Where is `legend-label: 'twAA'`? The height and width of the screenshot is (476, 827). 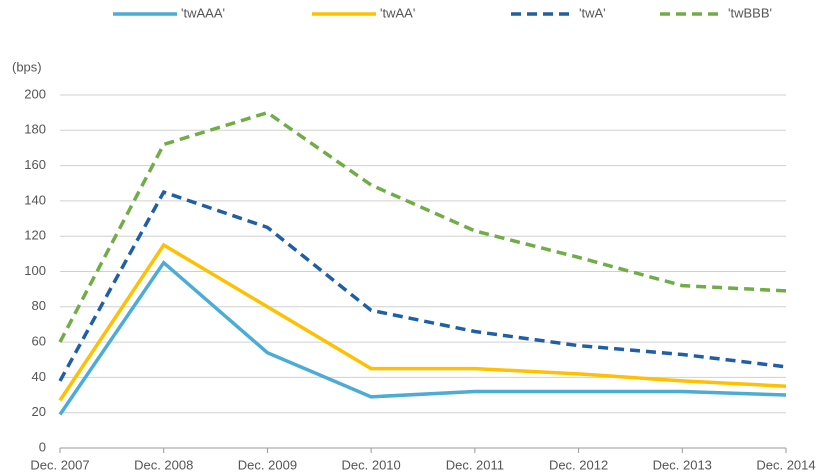
legend-label: 'twAA' is located at coordinates (397, 12).